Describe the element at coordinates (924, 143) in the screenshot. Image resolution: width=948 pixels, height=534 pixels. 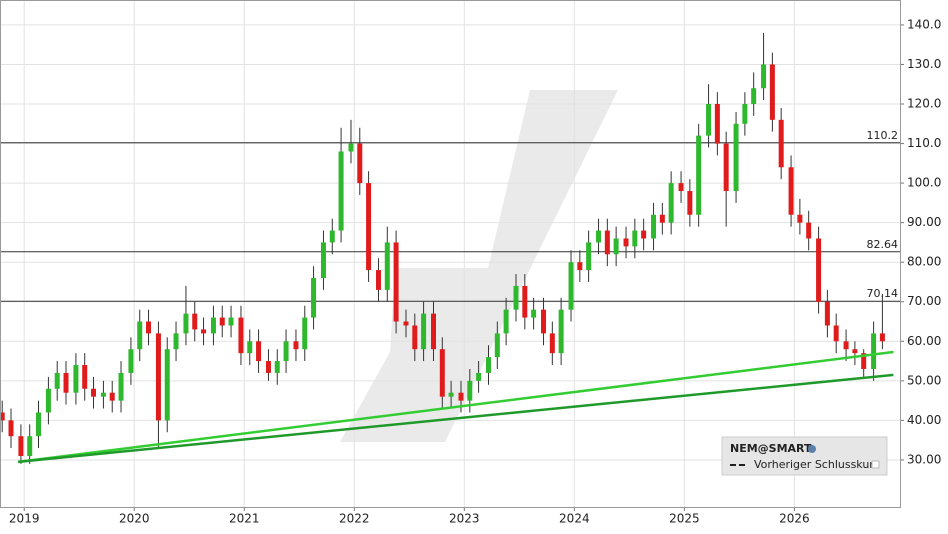
I see `y-tick-label: 110.0` at that location.